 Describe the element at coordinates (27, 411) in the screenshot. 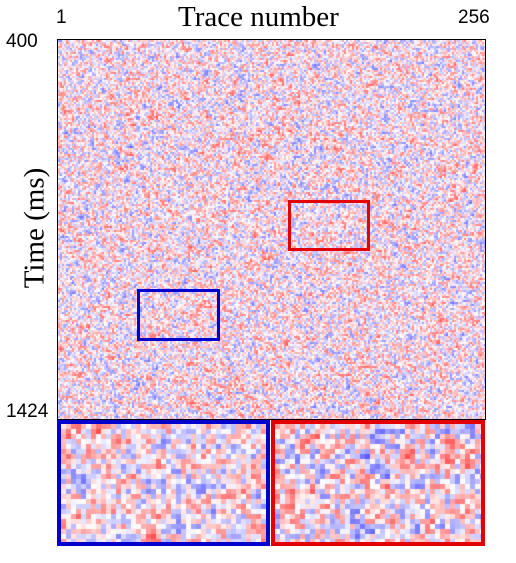

I see `y-tick-label-last: 1424` at that location.